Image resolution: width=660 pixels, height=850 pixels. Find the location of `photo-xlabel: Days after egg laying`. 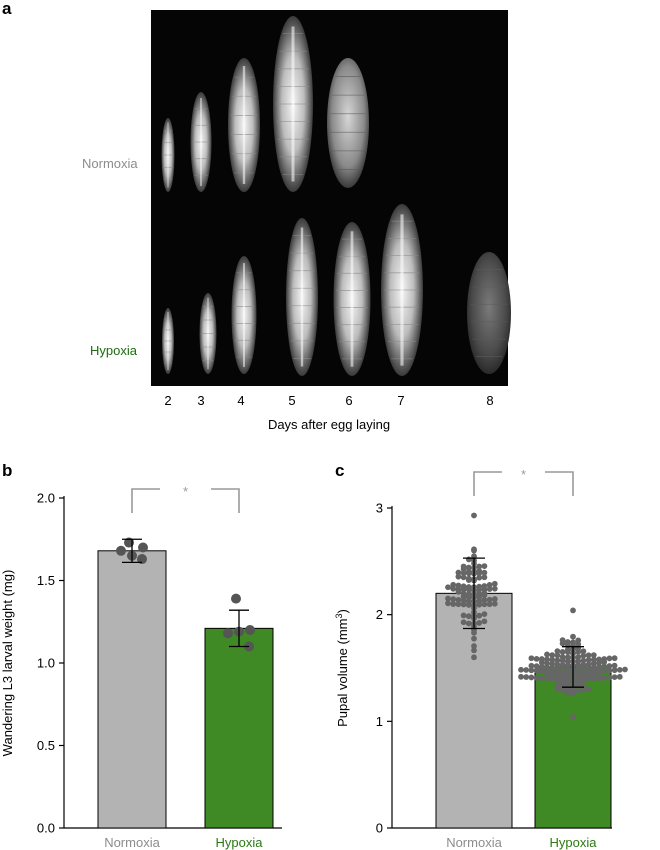

photo-xlabel: Days after egg laying is located at coordinates (329, 424).